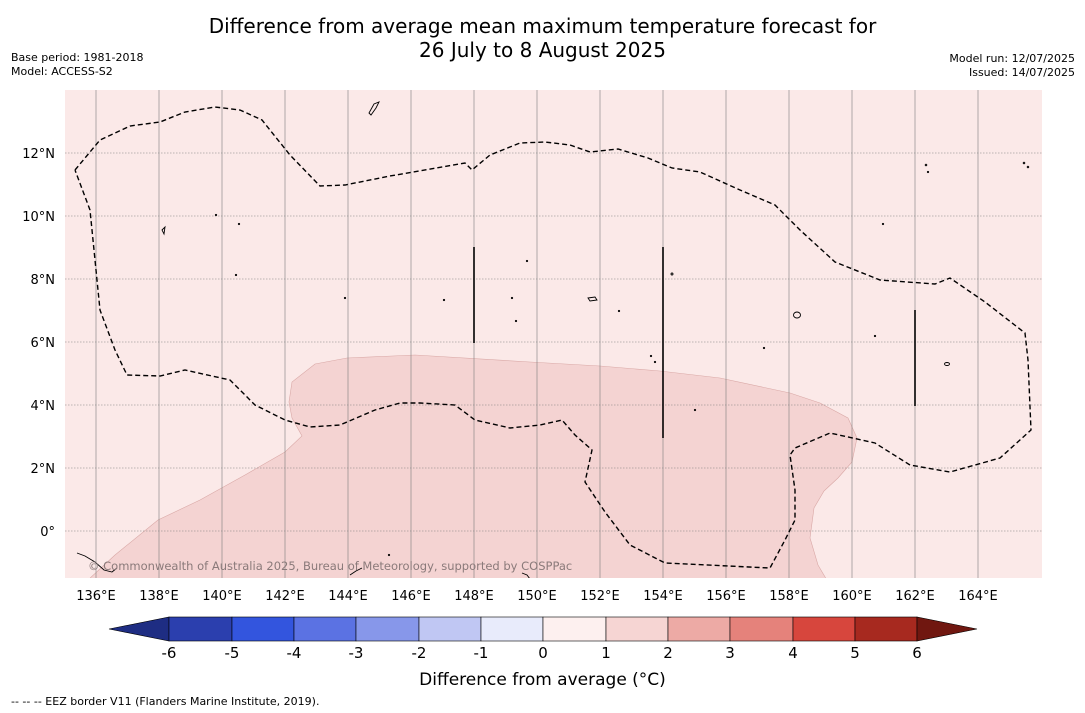  Describe the element at coordinates (43, 469) in the screenshot. I see `lat-label: 2°N` at that location.